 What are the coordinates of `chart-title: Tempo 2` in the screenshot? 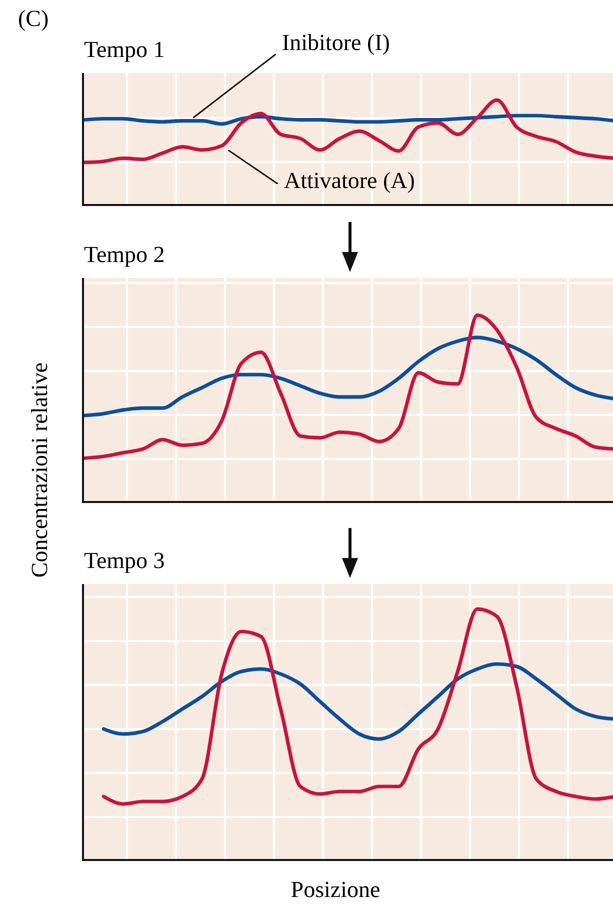 It's located at (124, 255).